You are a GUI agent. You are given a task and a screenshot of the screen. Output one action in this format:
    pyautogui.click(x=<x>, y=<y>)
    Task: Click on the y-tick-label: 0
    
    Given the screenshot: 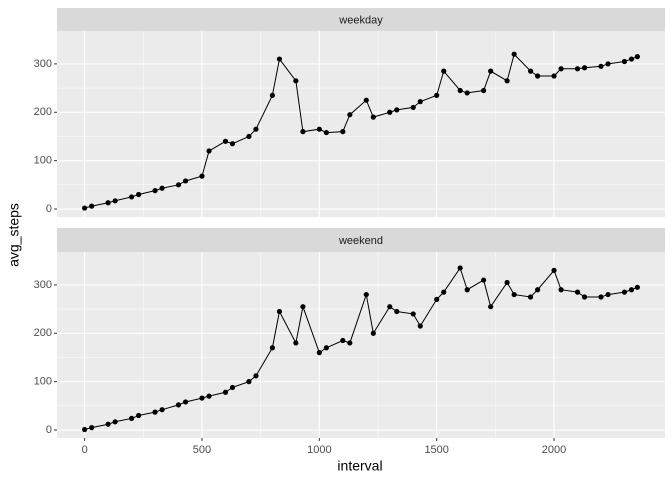 What is the action you would take?
    pyautogui.click(x=49, y=209)
    